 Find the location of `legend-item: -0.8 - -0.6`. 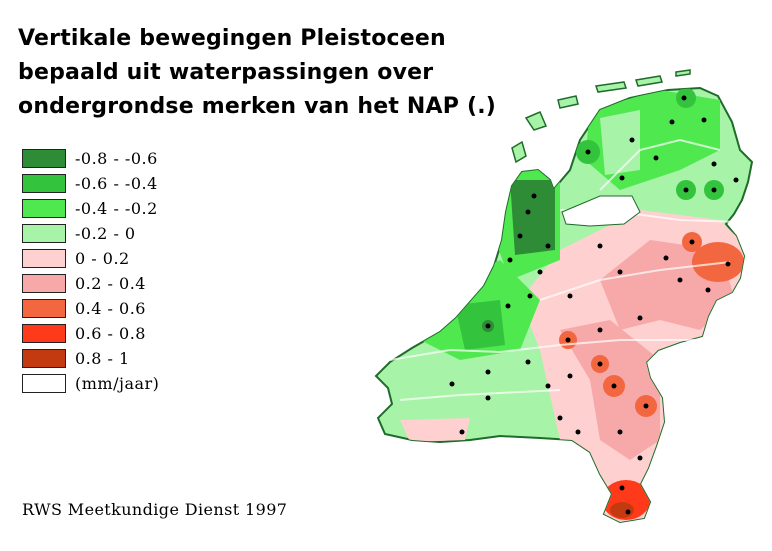

legend-item: -0.8 - -0.6 is located at coordinates (90, 158).